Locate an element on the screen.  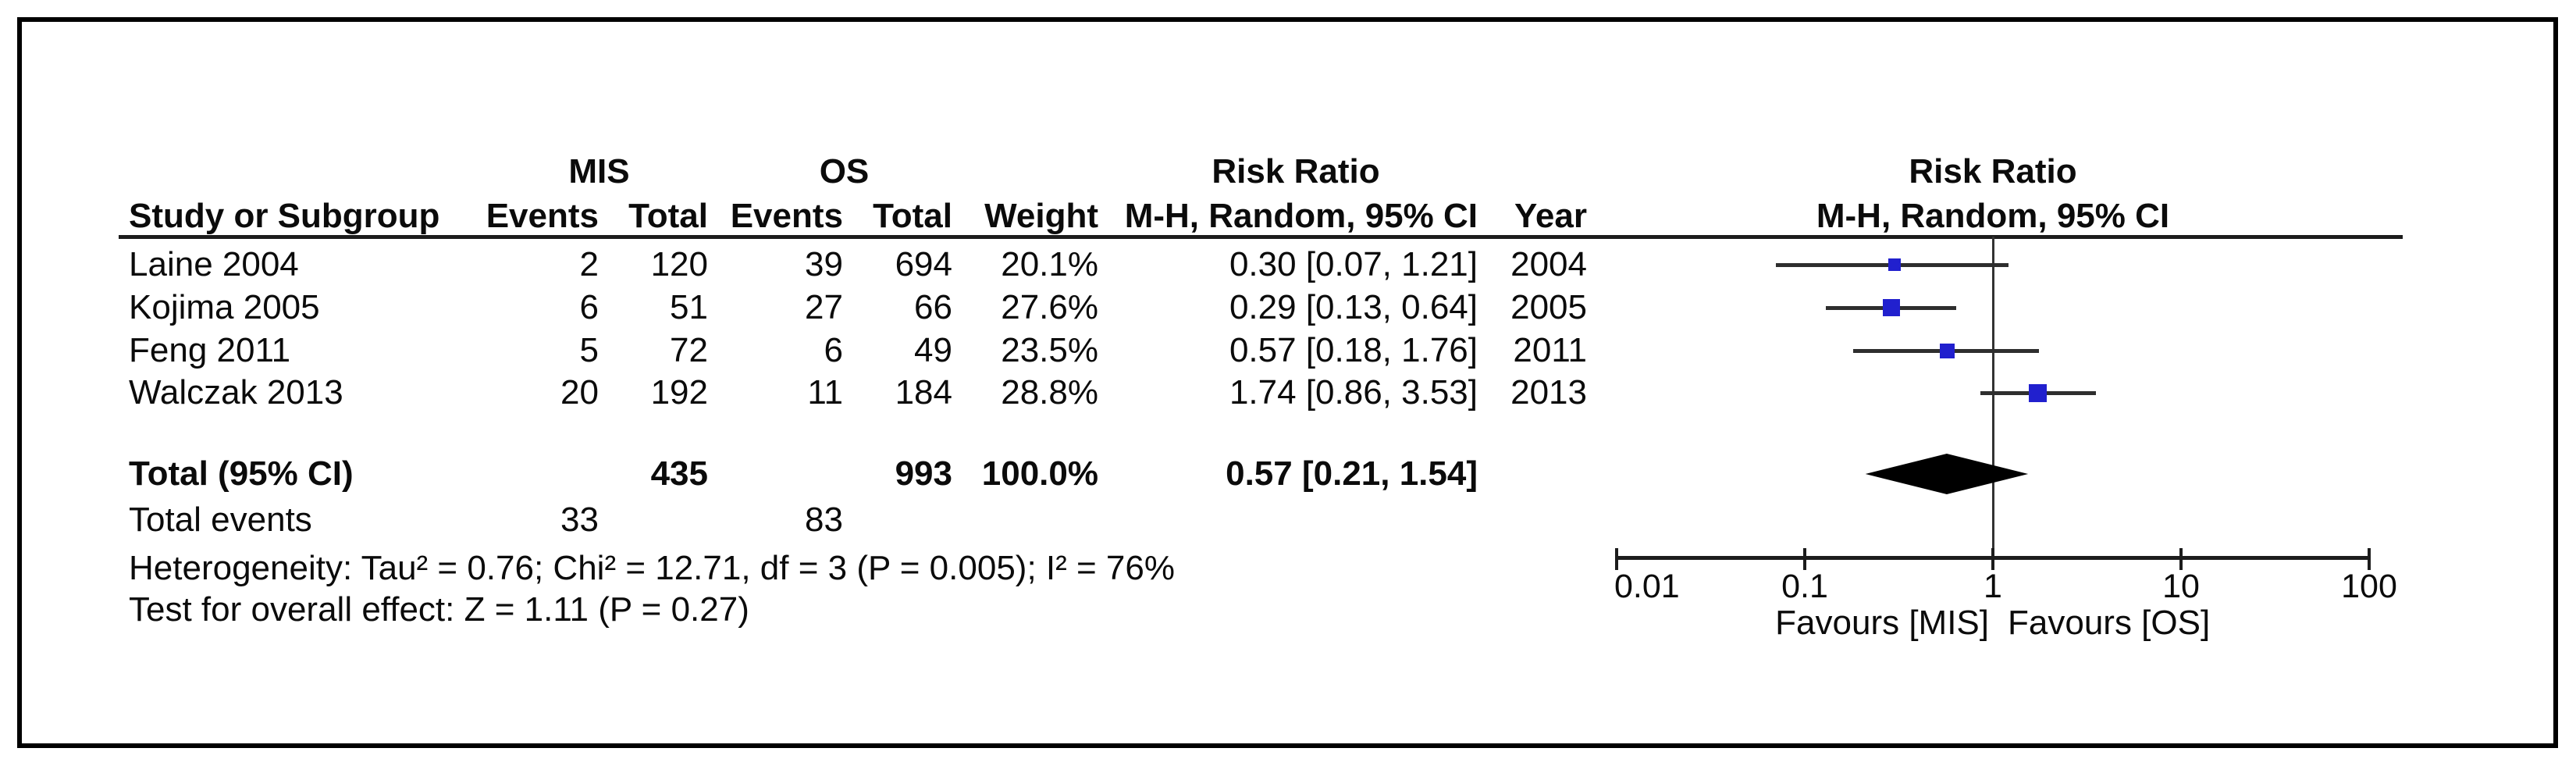
axis-tick-label: 0.01 is located at coordinates (1647, 586).